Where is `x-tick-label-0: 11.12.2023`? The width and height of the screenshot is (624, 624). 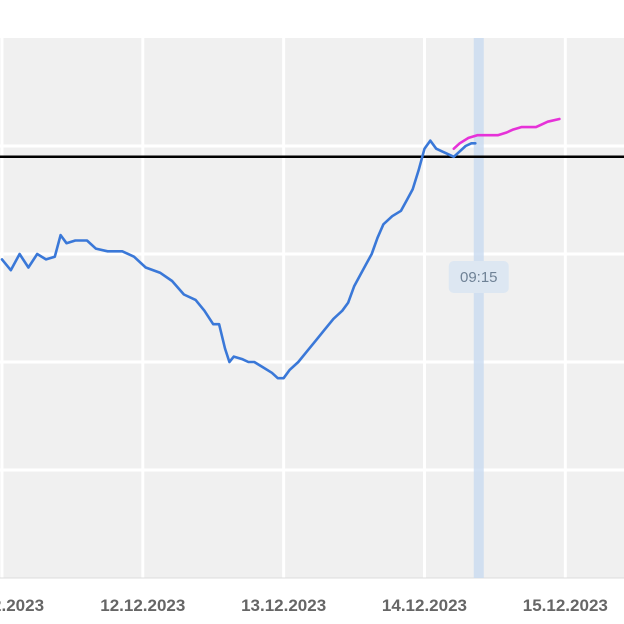
x-tick-label-0: 11.12.2023 is located at coordinates (22, 605).